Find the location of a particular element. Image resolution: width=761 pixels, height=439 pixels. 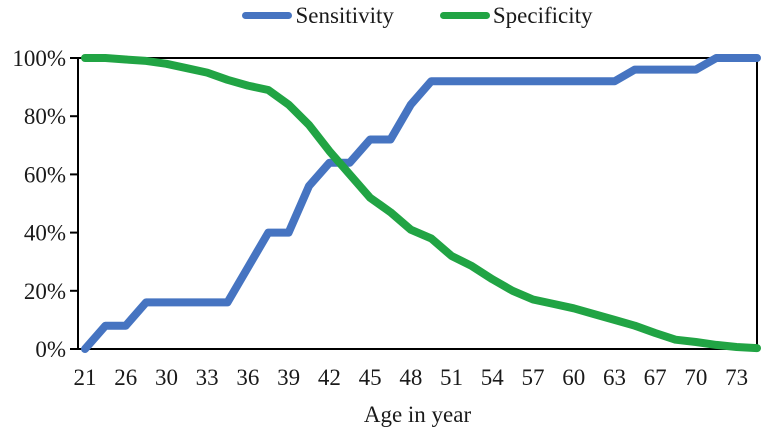

x-axis-title: Age in year is located at coordinates (417, 414).